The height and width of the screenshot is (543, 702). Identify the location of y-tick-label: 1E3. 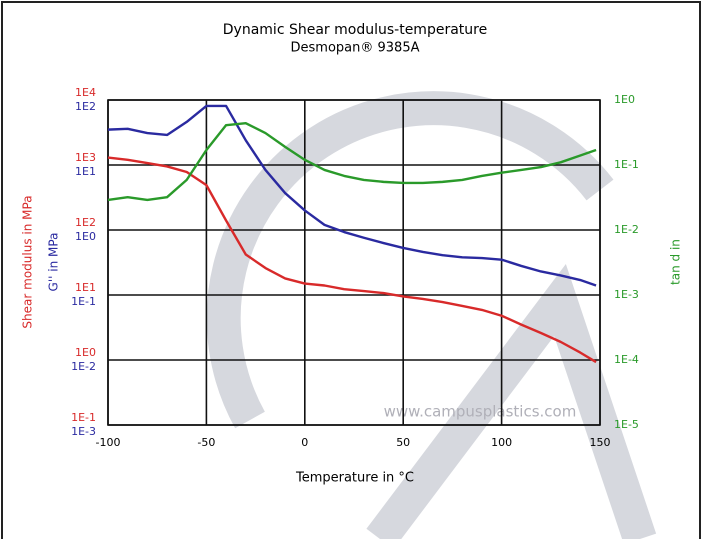
(85, 157).